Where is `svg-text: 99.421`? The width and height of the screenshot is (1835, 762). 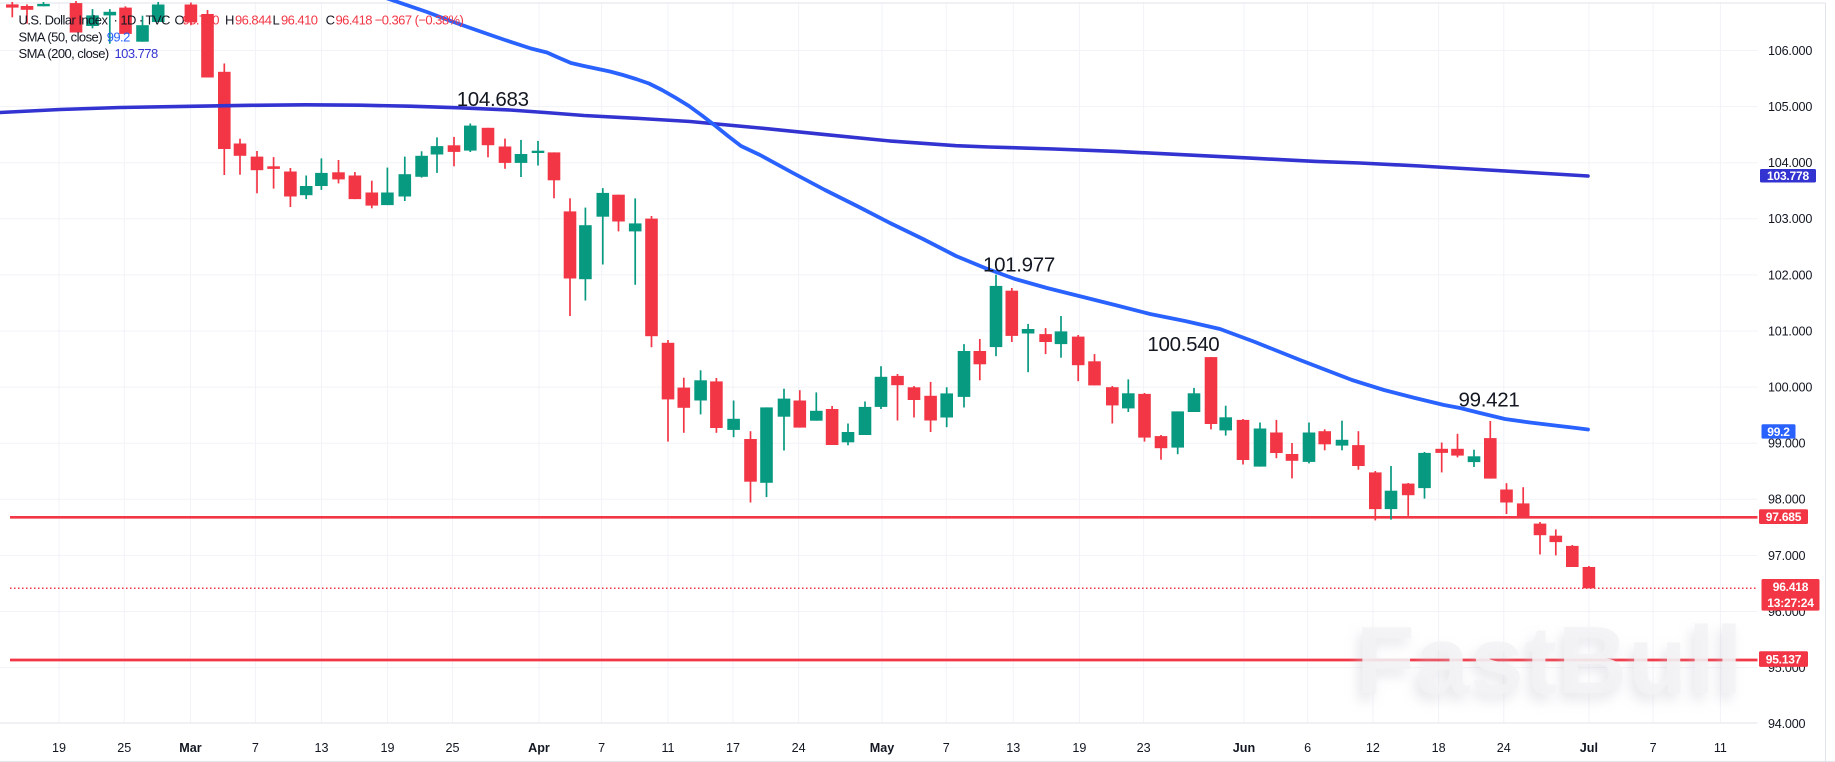
svg-text: 99.421 is located at coordinates (1489, 400).